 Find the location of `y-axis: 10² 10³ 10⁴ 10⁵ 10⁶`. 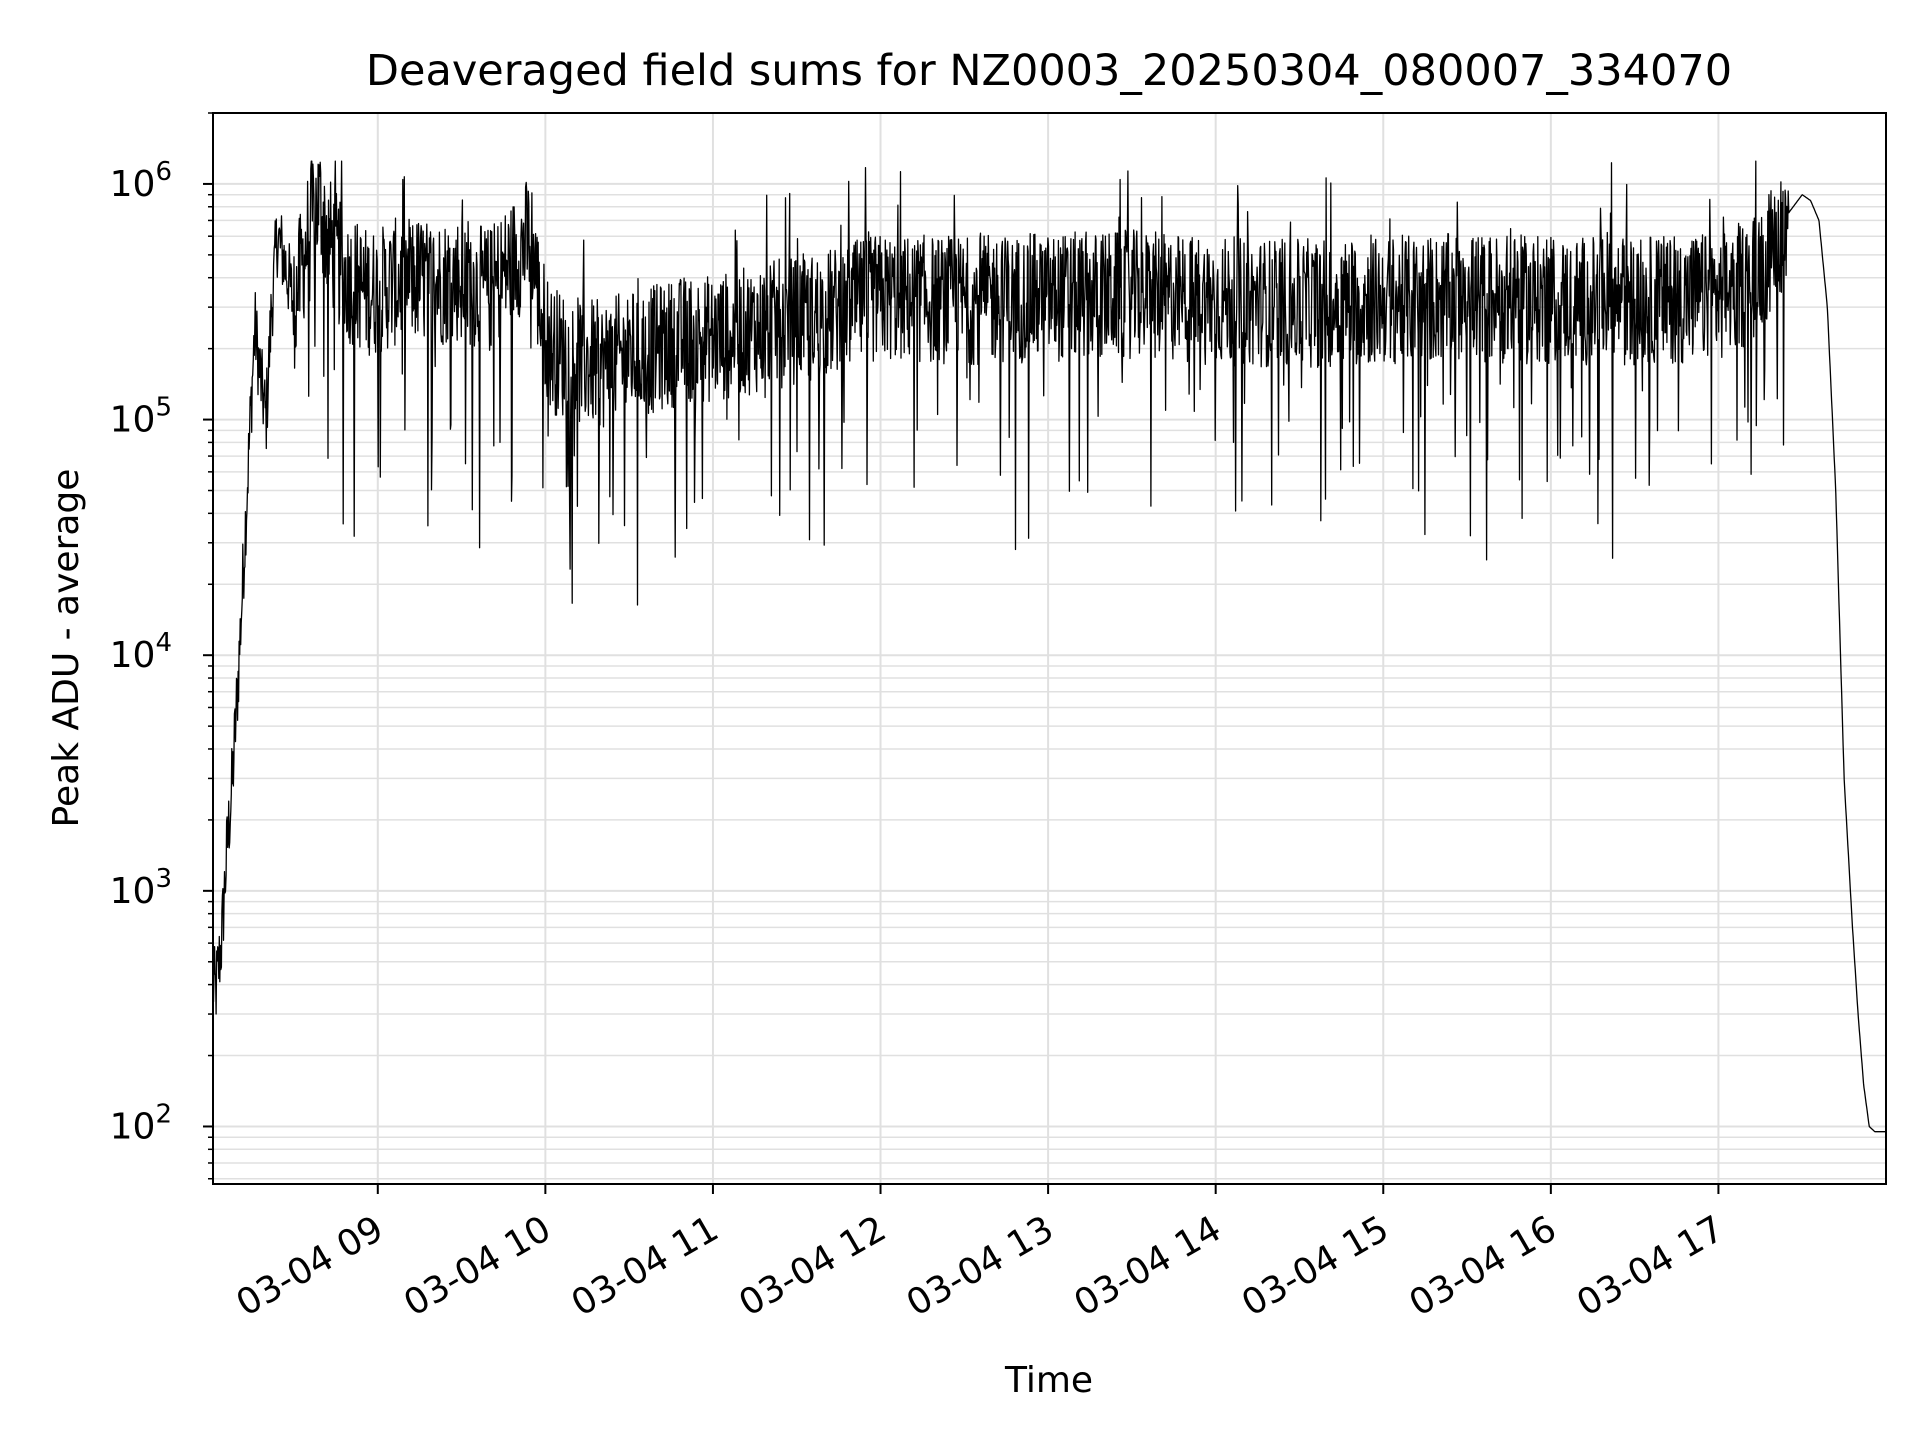

y-axis: 10² 10³ 10⁴ 10⁵ 10⁶ is located at coordinates (161, 646).